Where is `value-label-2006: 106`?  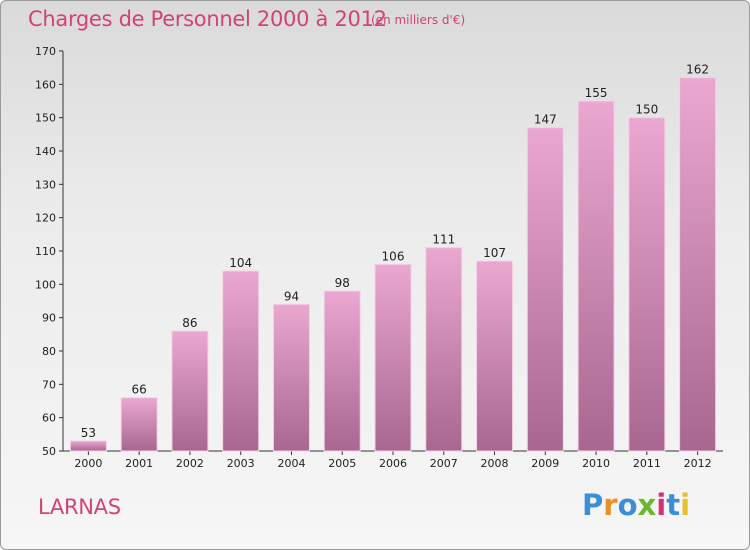
value-label-2006: 106 is located at coordinates (393, 256).